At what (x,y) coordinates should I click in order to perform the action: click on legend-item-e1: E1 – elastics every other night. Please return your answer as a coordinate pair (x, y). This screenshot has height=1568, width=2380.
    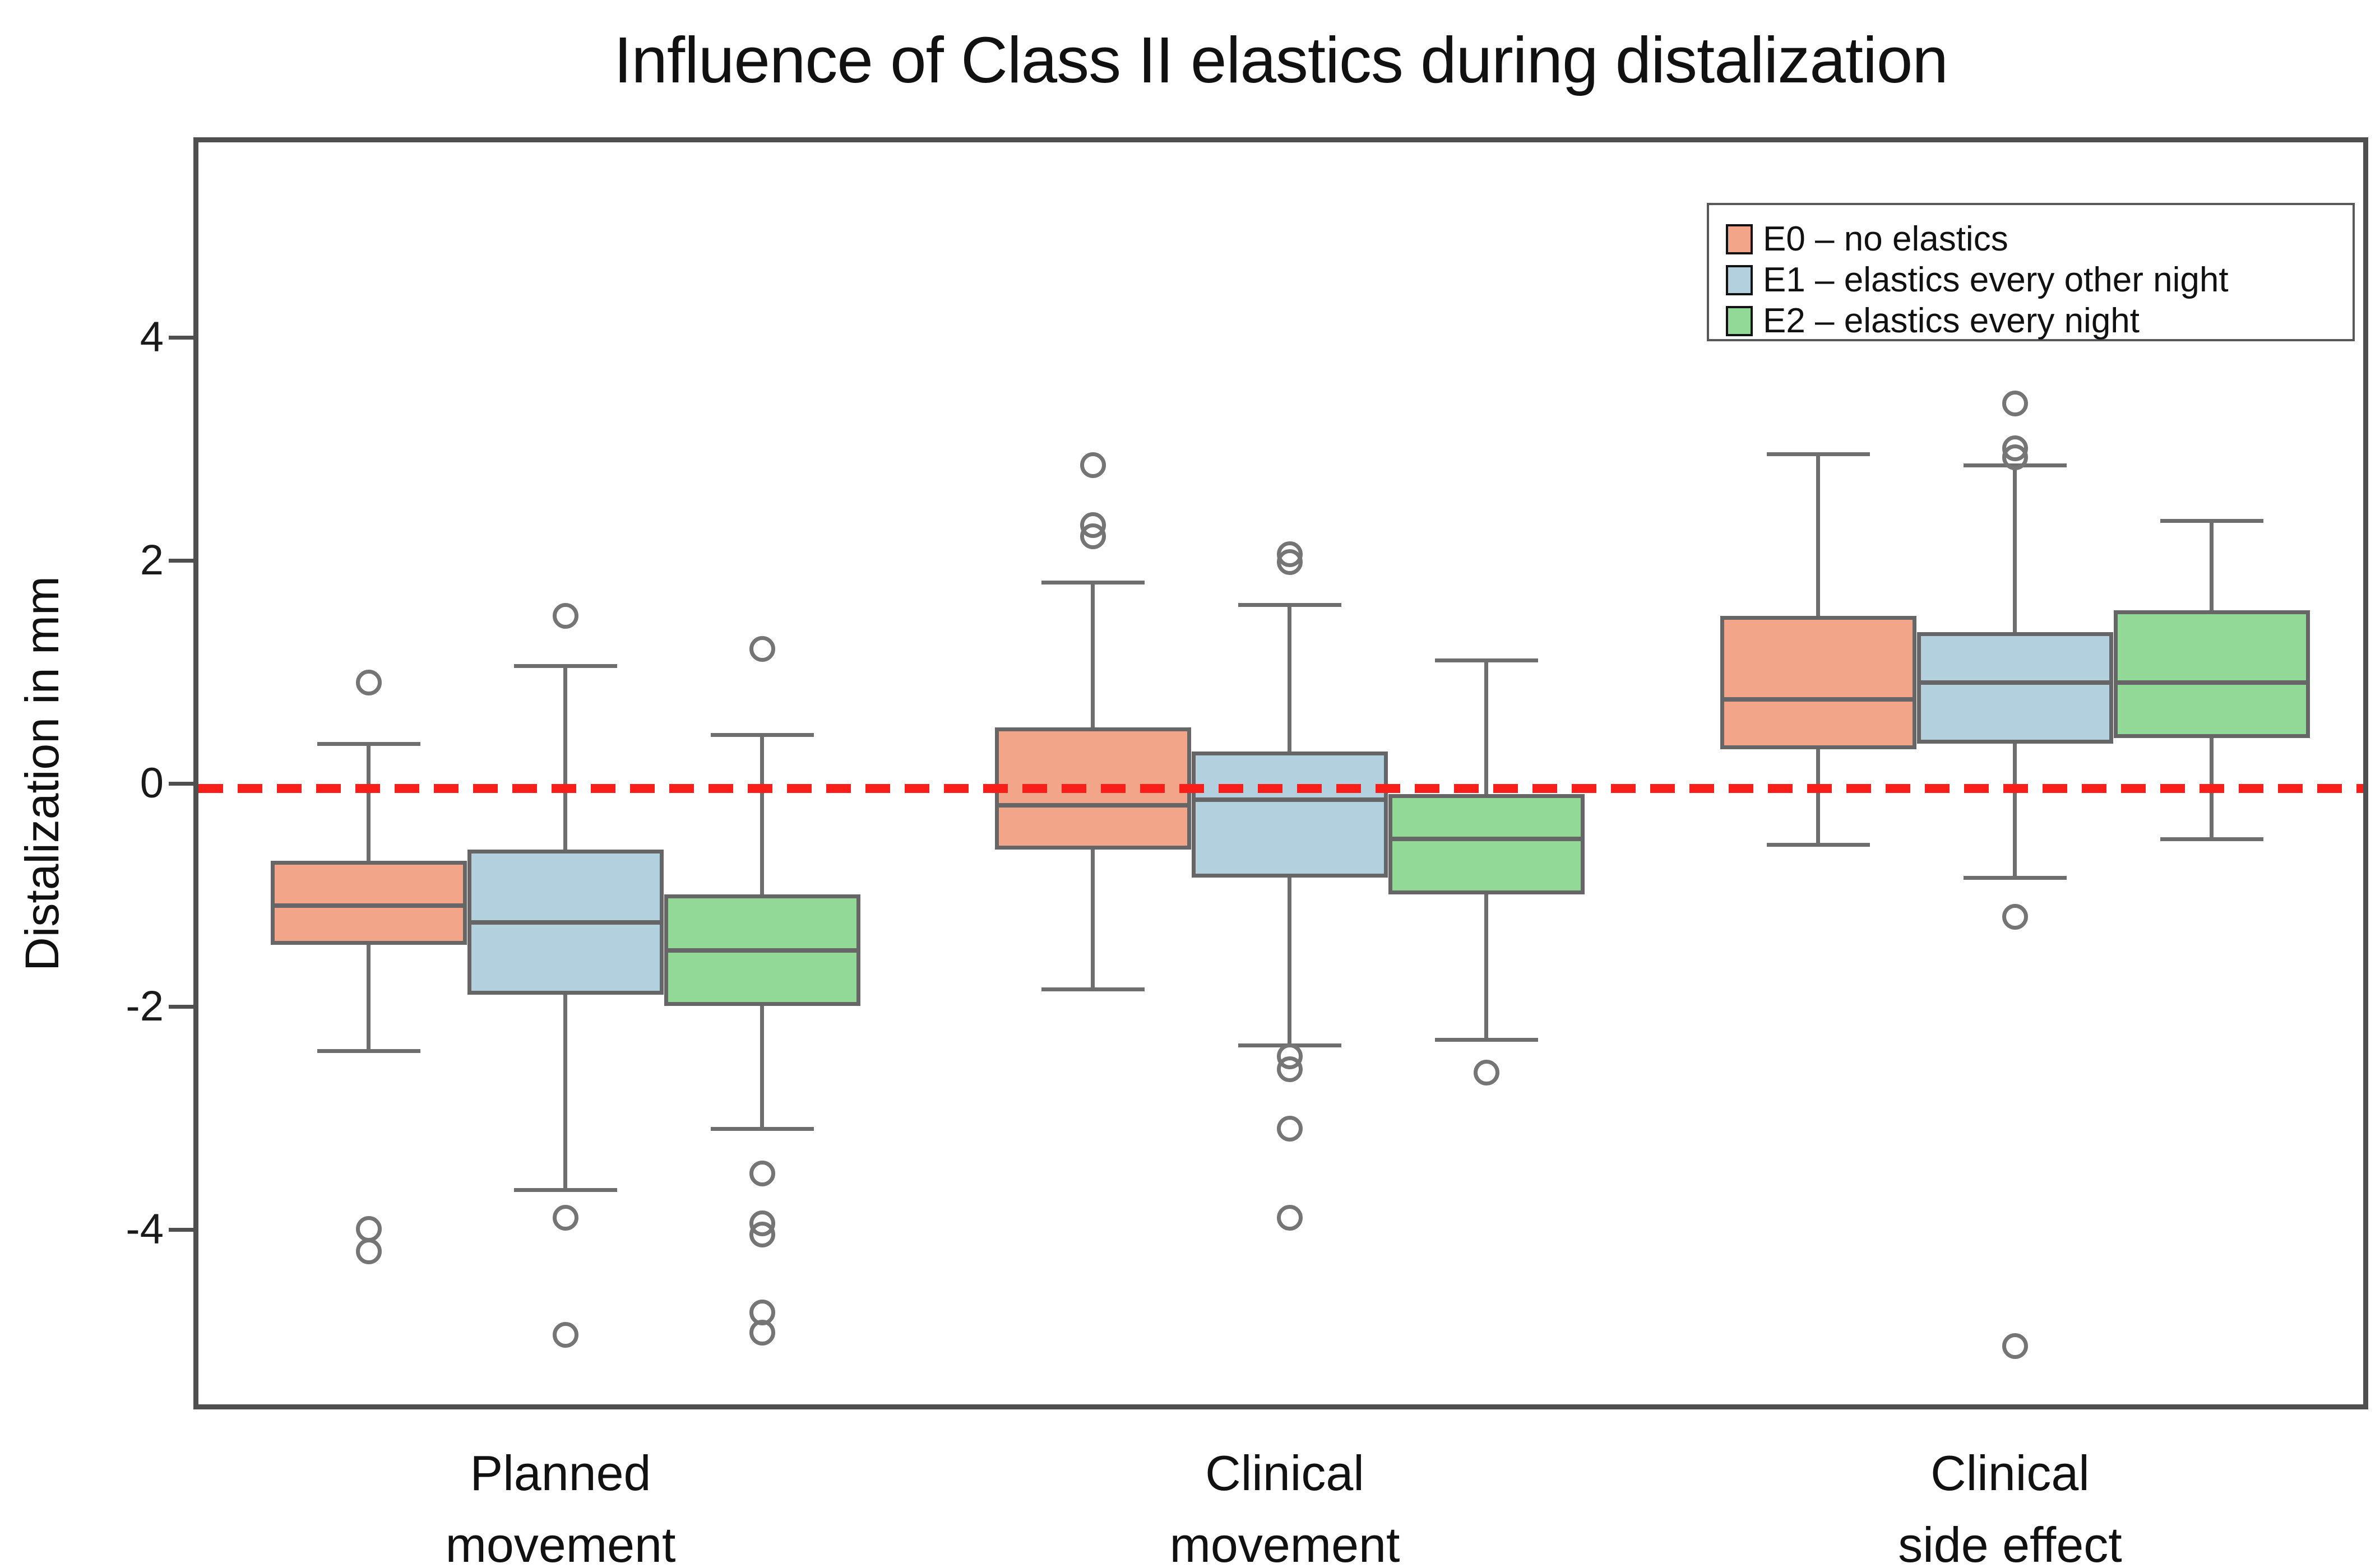
    Looking at the image, I should click on (2040, 279).